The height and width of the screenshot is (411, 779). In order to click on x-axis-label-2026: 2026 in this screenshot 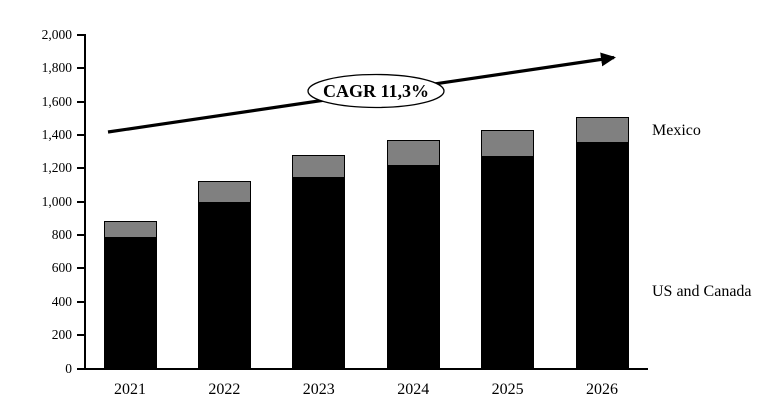, I will do `click(602, 389)`.